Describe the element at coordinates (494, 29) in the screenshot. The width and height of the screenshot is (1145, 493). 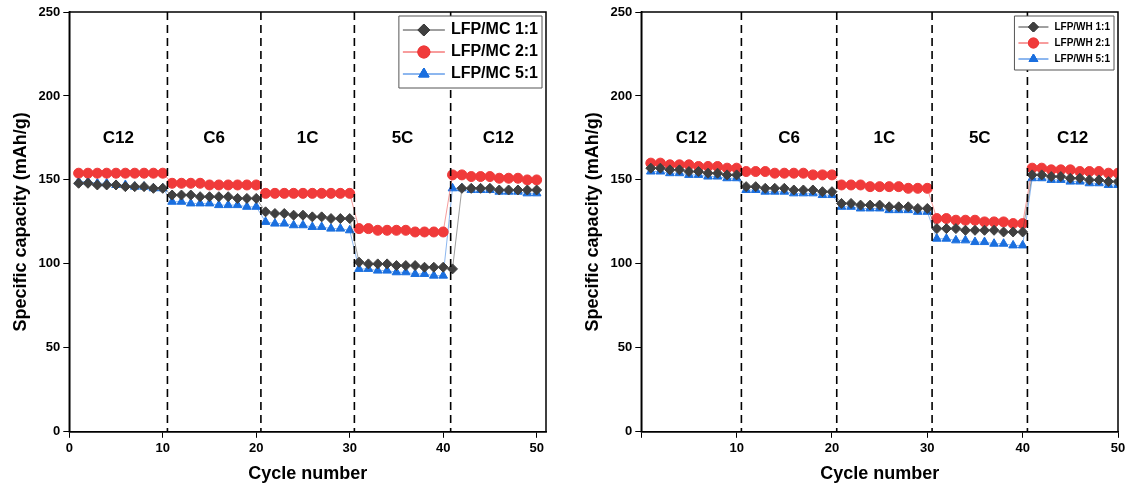
I see `legend-label: LFP/MC 1:1` at that location.